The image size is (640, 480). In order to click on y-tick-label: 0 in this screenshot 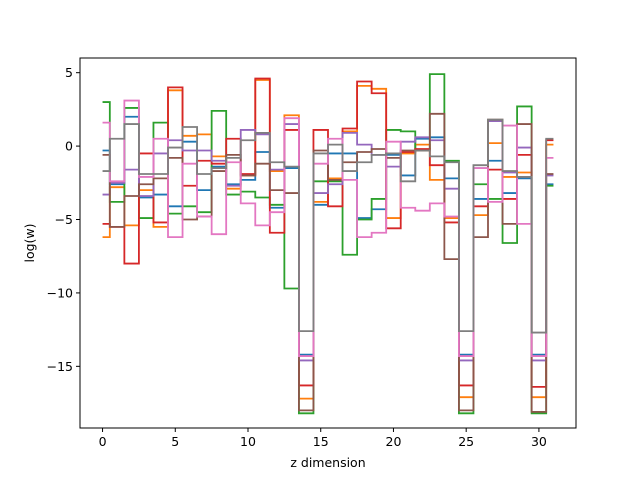, I will do `click(69, 146)`.